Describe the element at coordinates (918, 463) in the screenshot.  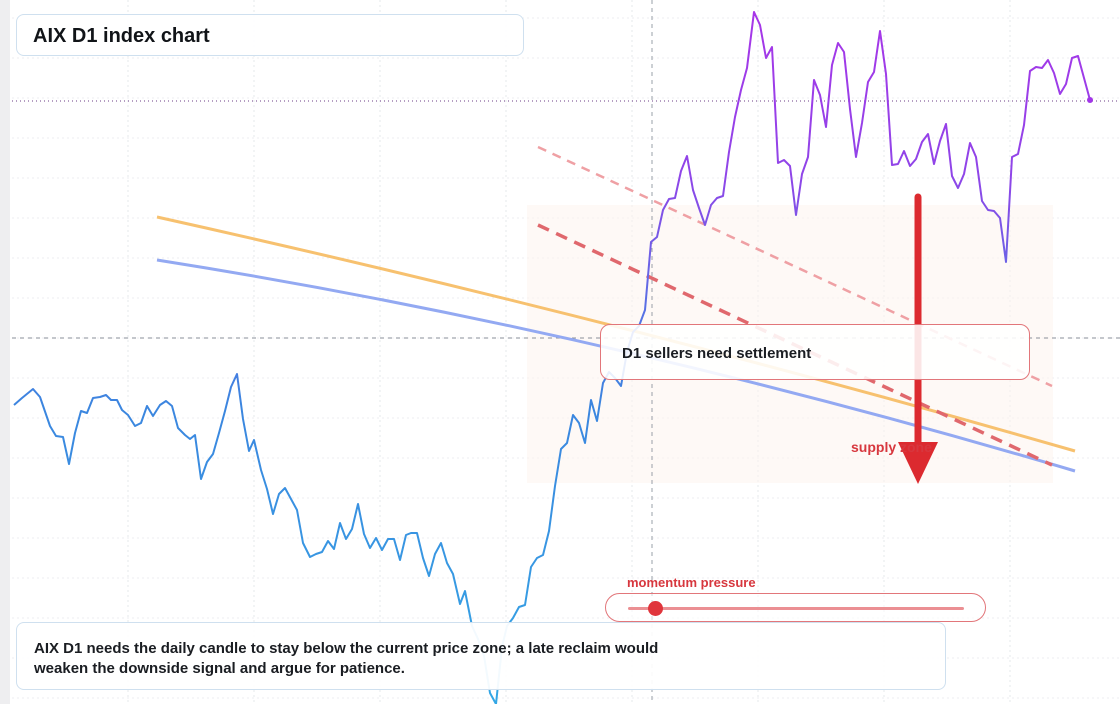
I see `down-arrow-icon` at that location.